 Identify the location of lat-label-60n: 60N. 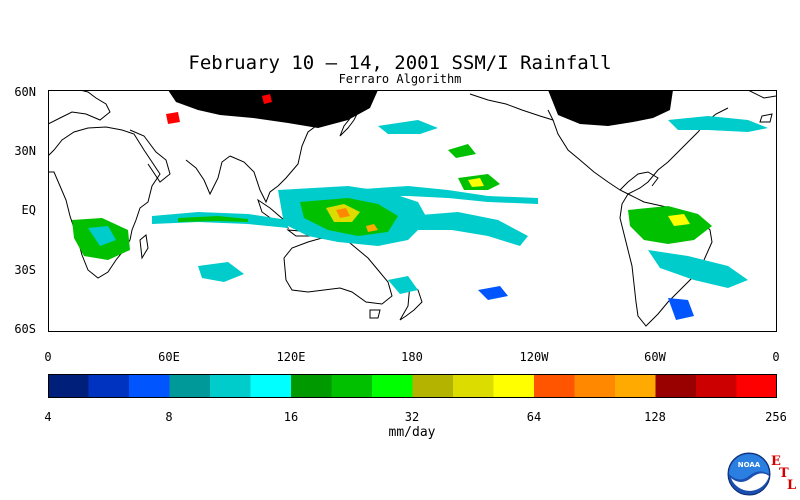
(25, 92).